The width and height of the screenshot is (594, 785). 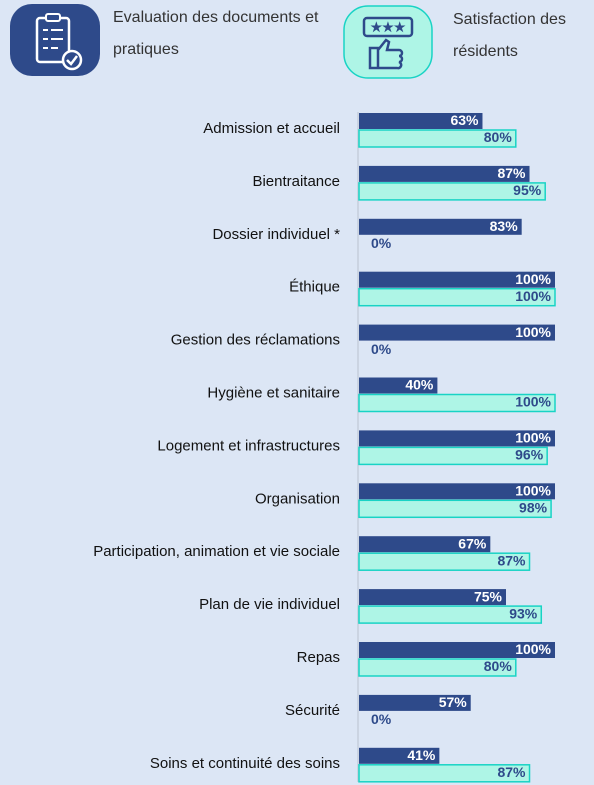 What do you see at coordinates (472, 543) in the screenshot?
I see `data-label: 67%` at bounding box center [472, 543].